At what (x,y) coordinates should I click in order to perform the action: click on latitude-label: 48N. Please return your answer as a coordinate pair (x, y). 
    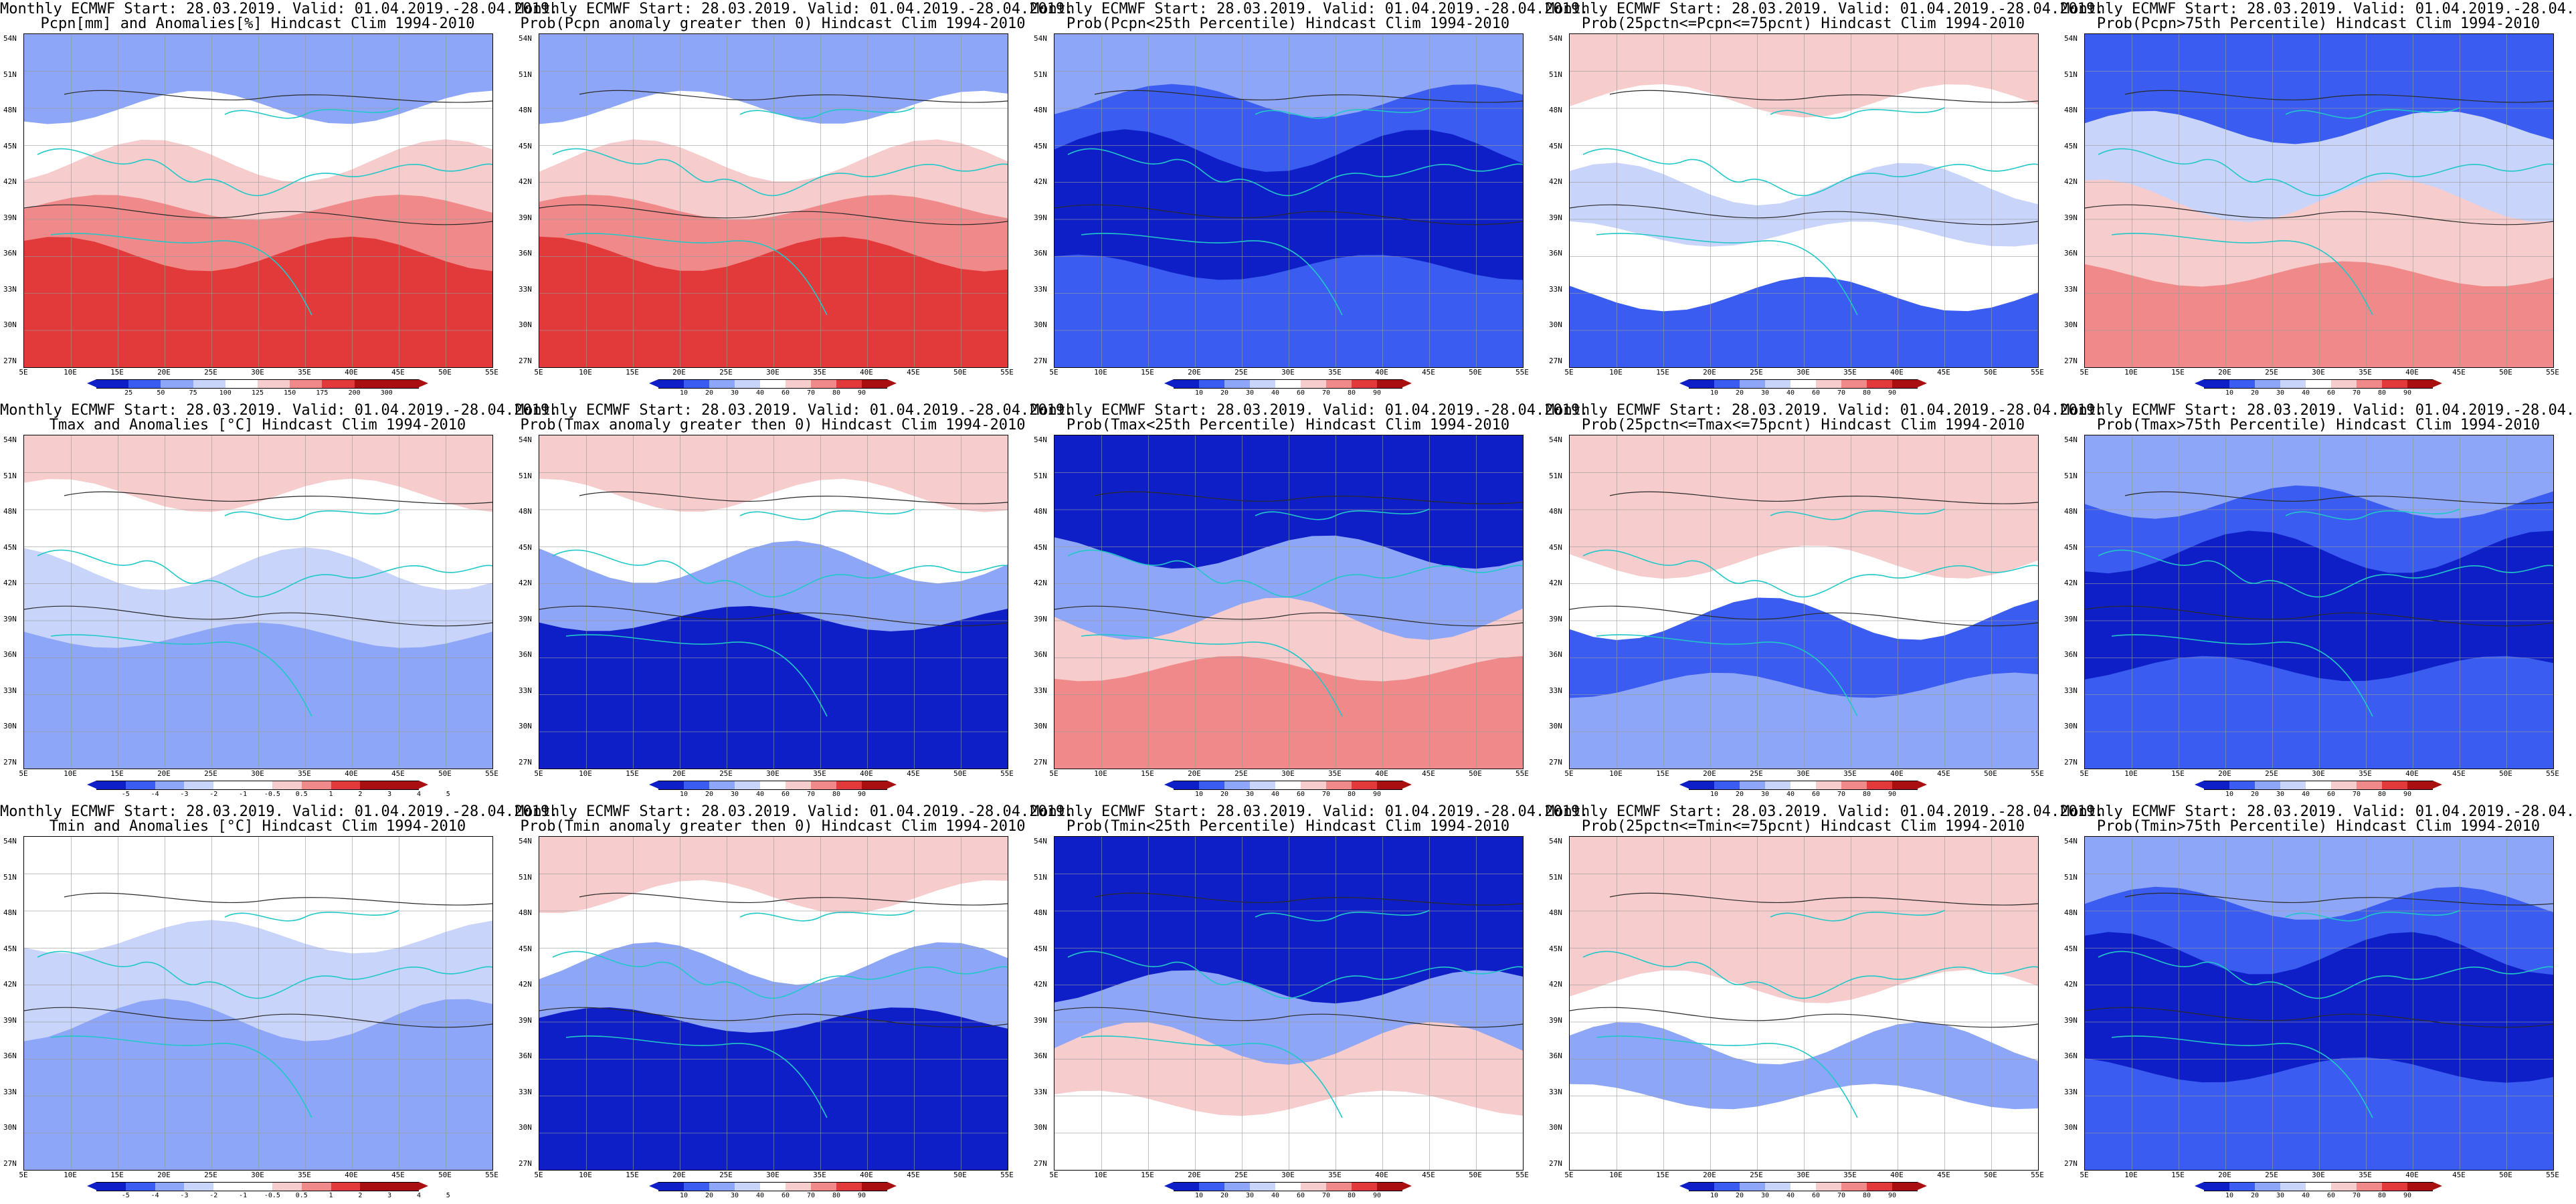
    Looking at the image, I should click on (1555, 511).